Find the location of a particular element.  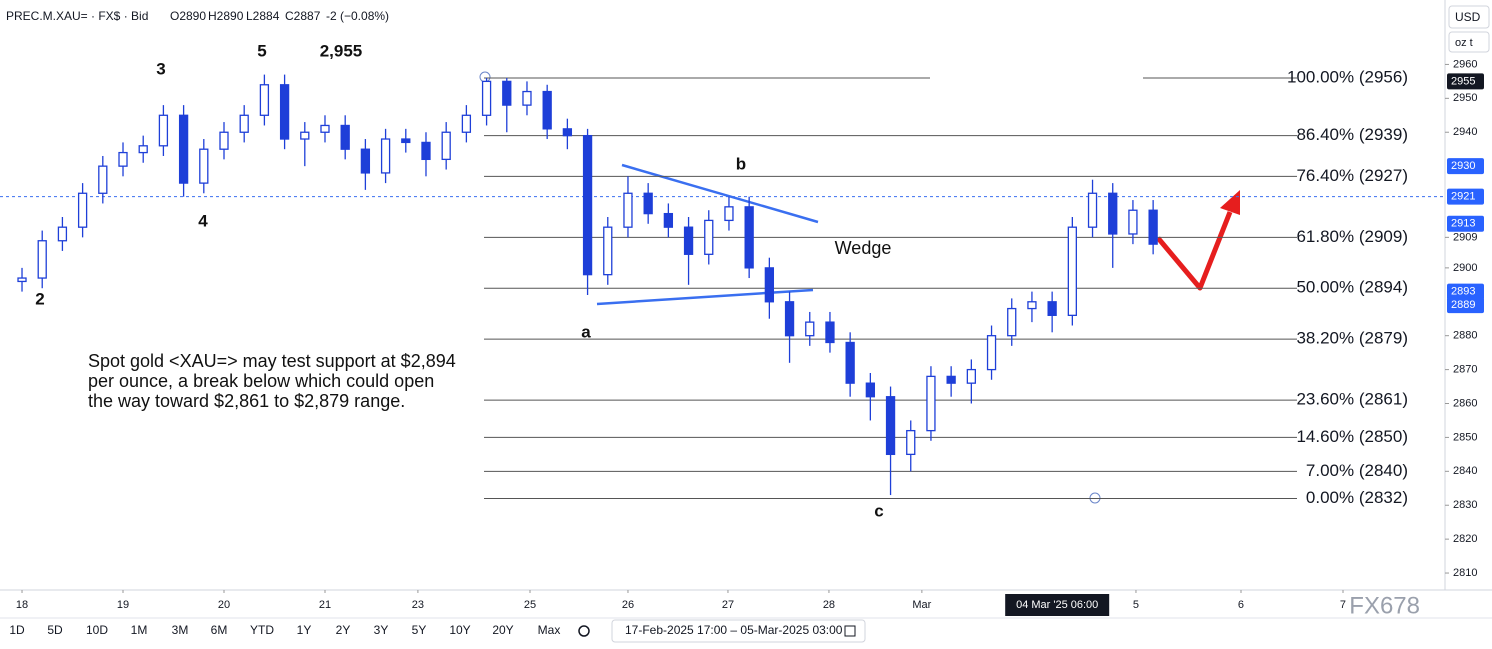

crosshair-label: 04 Mar '25 06:00 is located at coordinates (1057, 605).